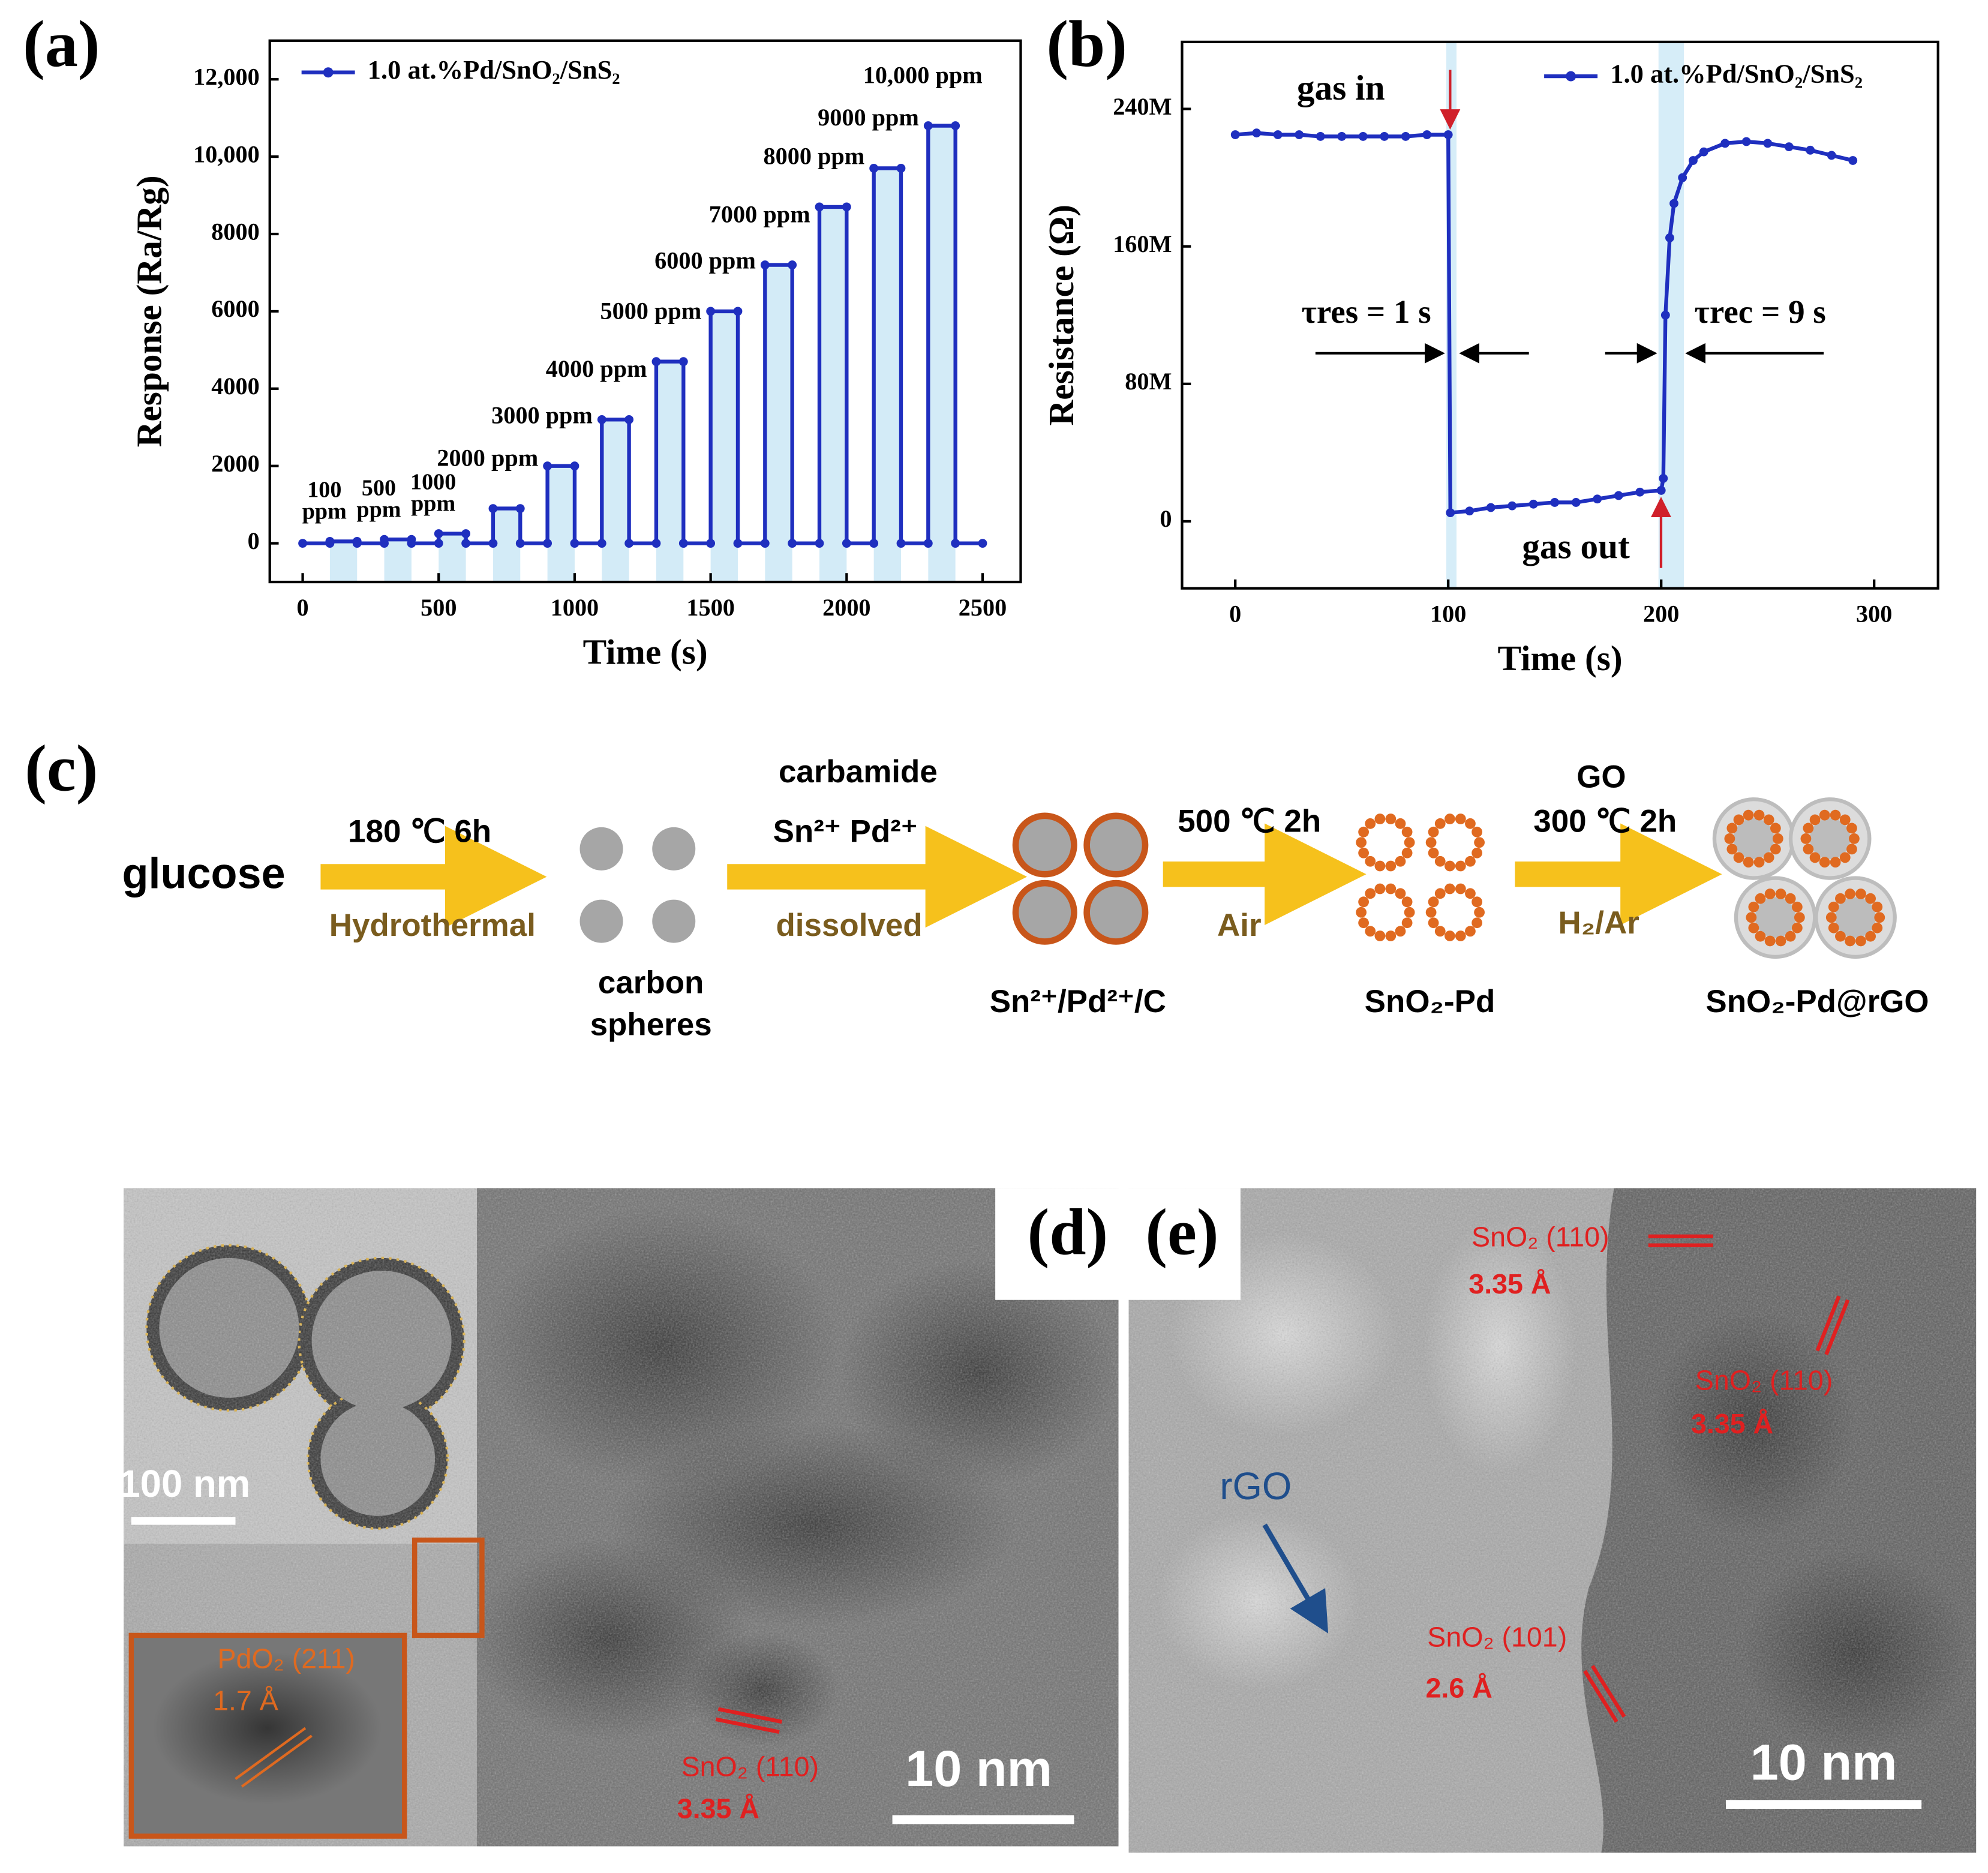 The height and width of the screenshot is (1873, 1988). Describe the element at coordinates (750, 1767) in the screenshot. I see `lattice-label: SnO₂ (110)` at that location.